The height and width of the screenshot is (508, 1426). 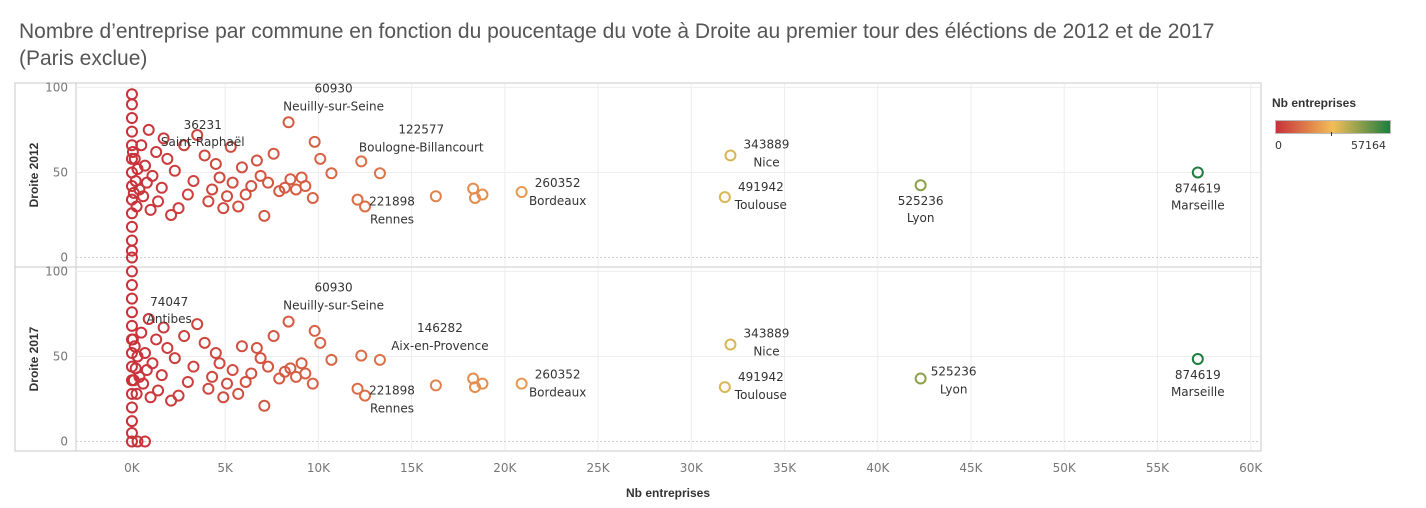 What do you see at coordinates (692, 468) in the screenshot?
I see `x-tick-label: 30K` at bounding box center [692, 468].